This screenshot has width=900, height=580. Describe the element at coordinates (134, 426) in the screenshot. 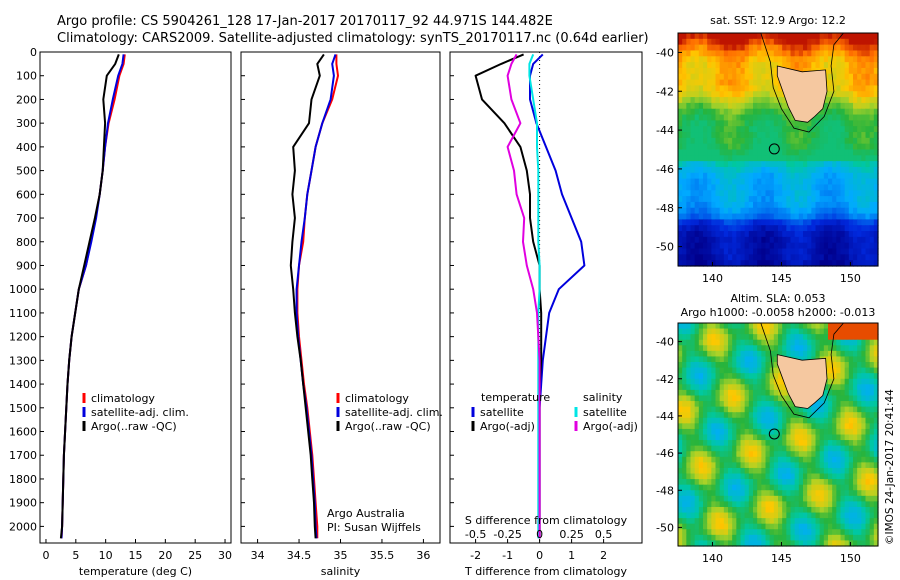

I see `legend-label: Argo(..raw -QC)` at that location.